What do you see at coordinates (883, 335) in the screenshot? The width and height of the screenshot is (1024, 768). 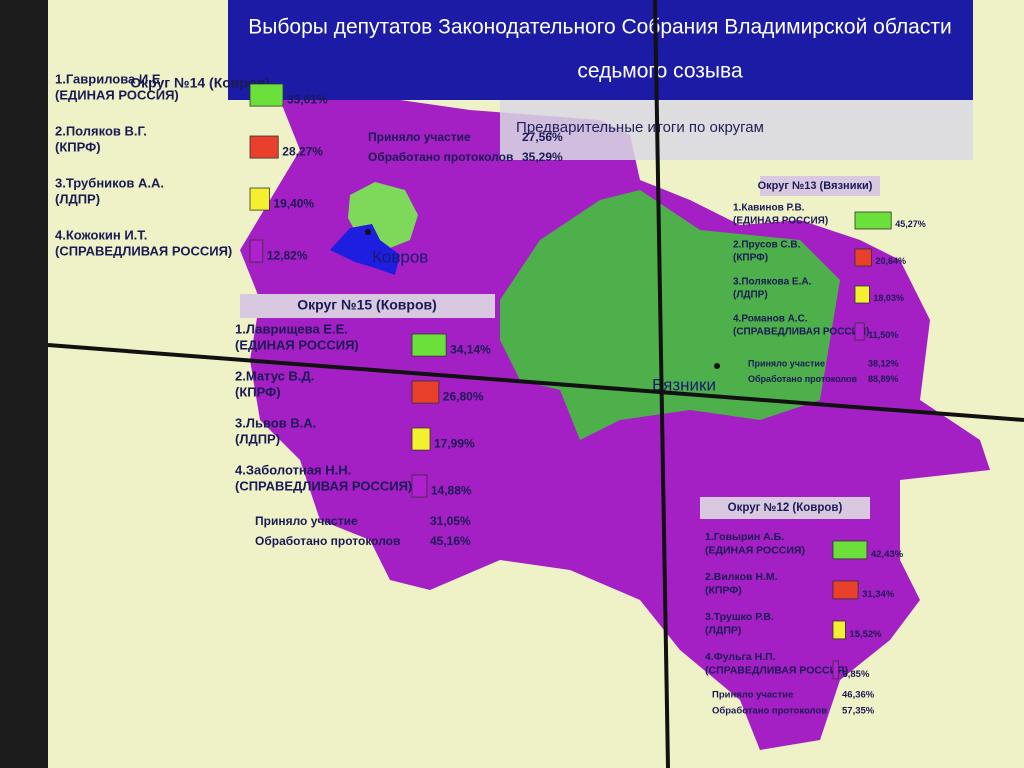 I see `result-label: 11,50%` at bounding box center [883, 335].